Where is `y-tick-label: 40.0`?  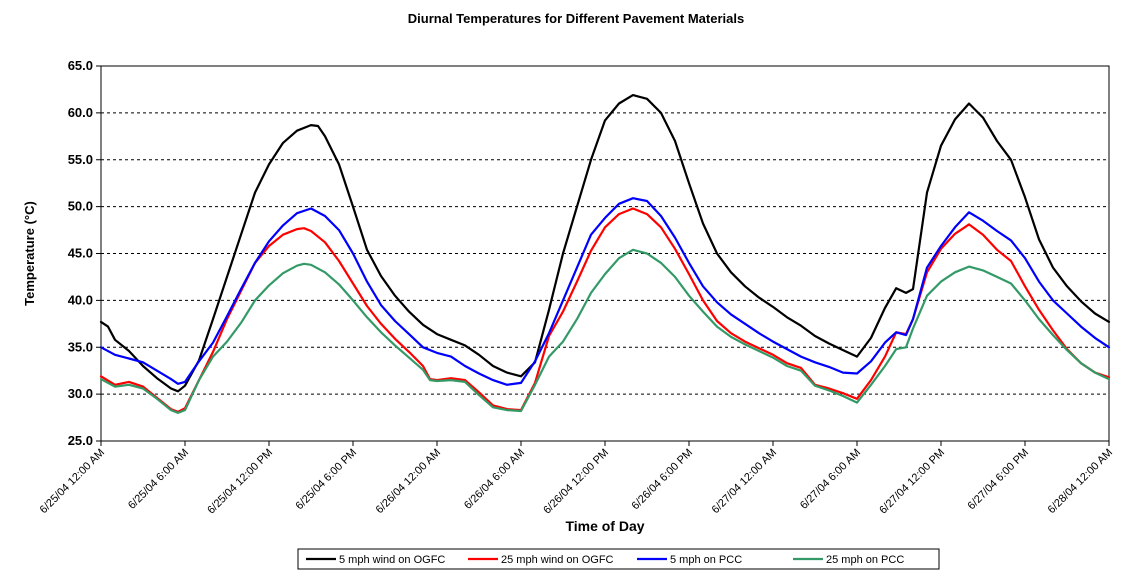
y-tick-label: 40.0 is located at coordinates (80, 299).